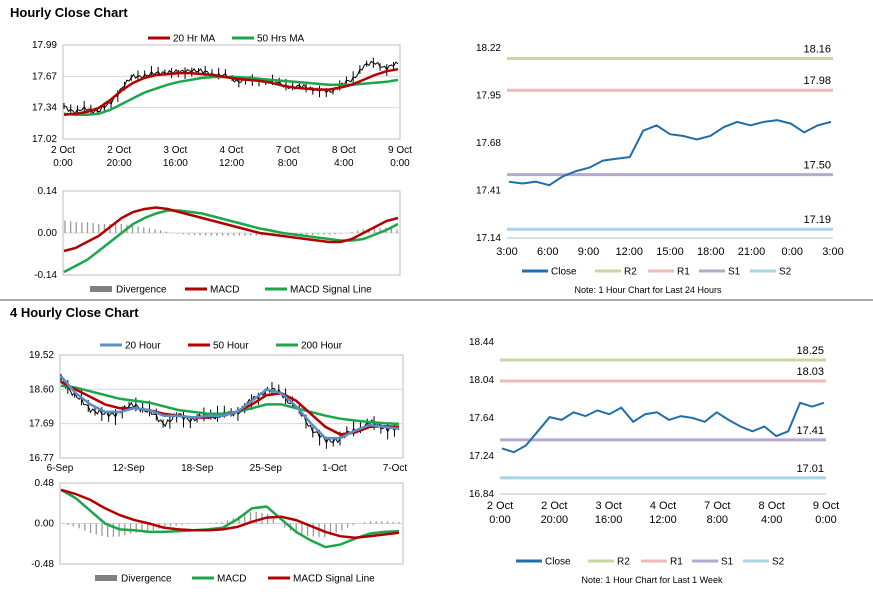  What do you see at coordinates (63, 150) in the screenshot?
I see `hourly-price-xtick-date-0: 2 Oct` at bounding box center [63, 150].